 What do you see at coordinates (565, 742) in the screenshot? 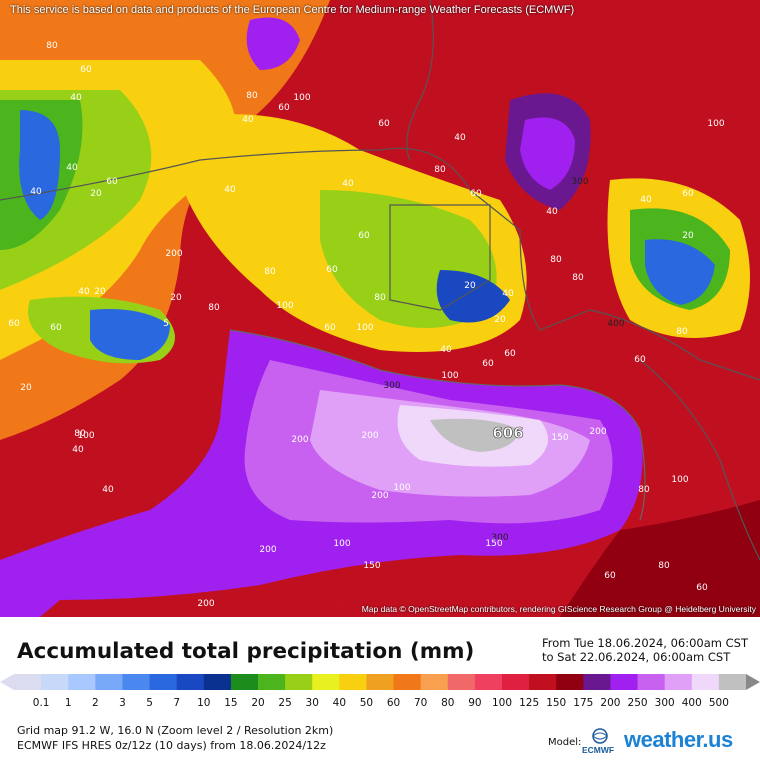
I see `model-label: Model:` at bounding box center [565, 742].